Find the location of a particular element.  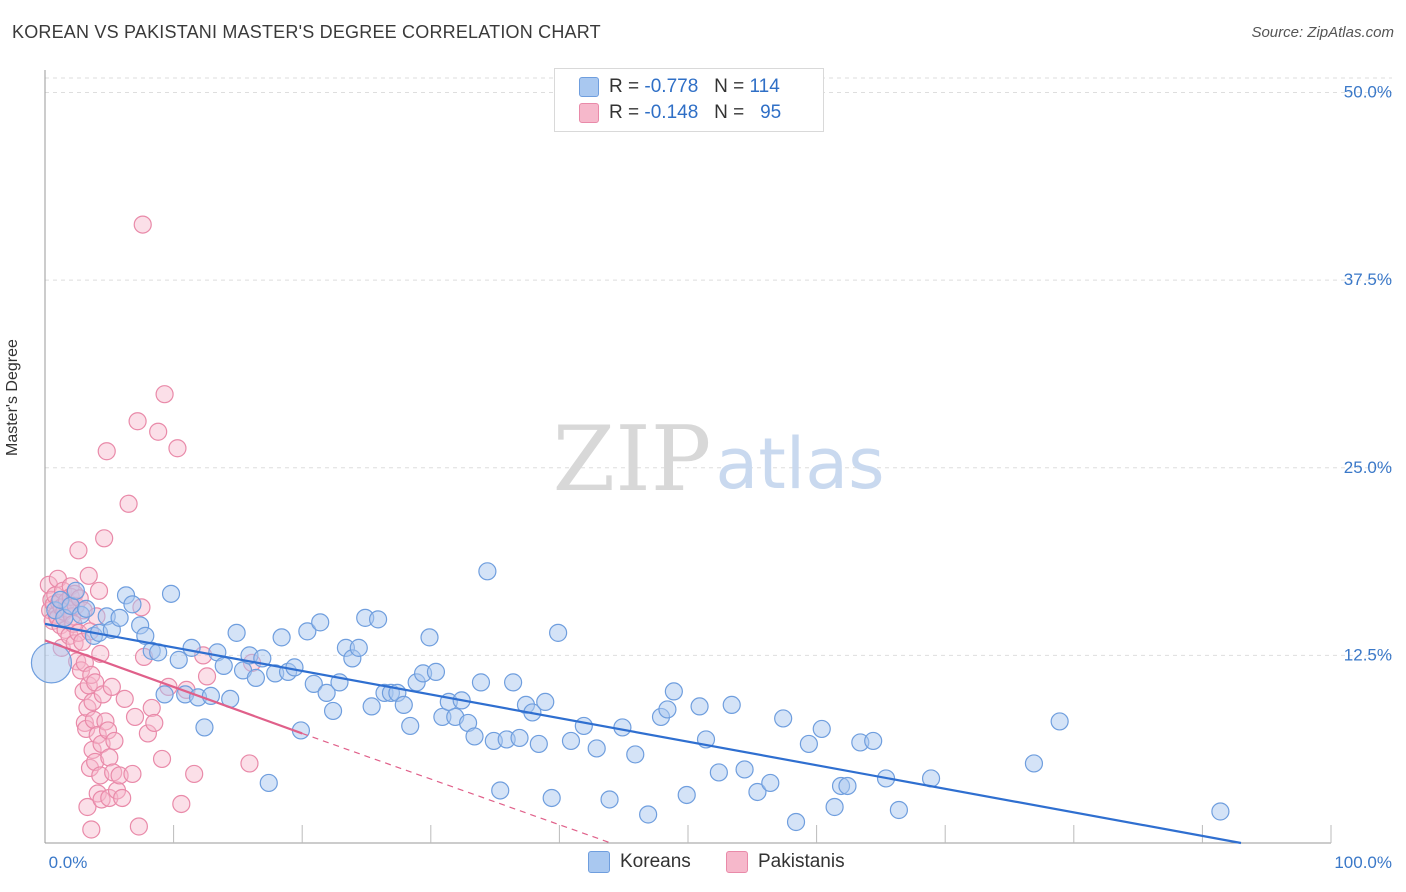

legend-n-label: N = is located at coordinates (729, 86).